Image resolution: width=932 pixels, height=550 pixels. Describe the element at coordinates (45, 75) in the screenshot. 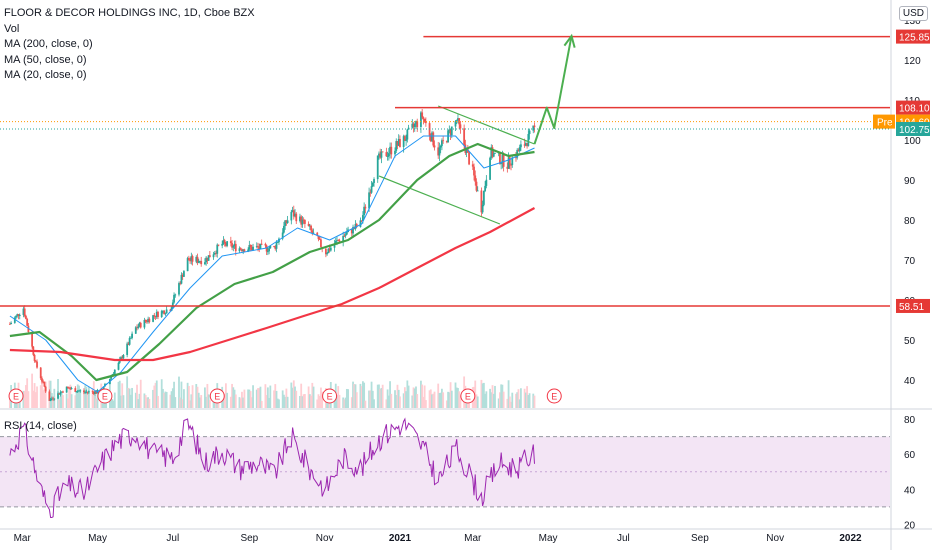

I see `legend-ma20: MA (20, close, 0)` at that location.